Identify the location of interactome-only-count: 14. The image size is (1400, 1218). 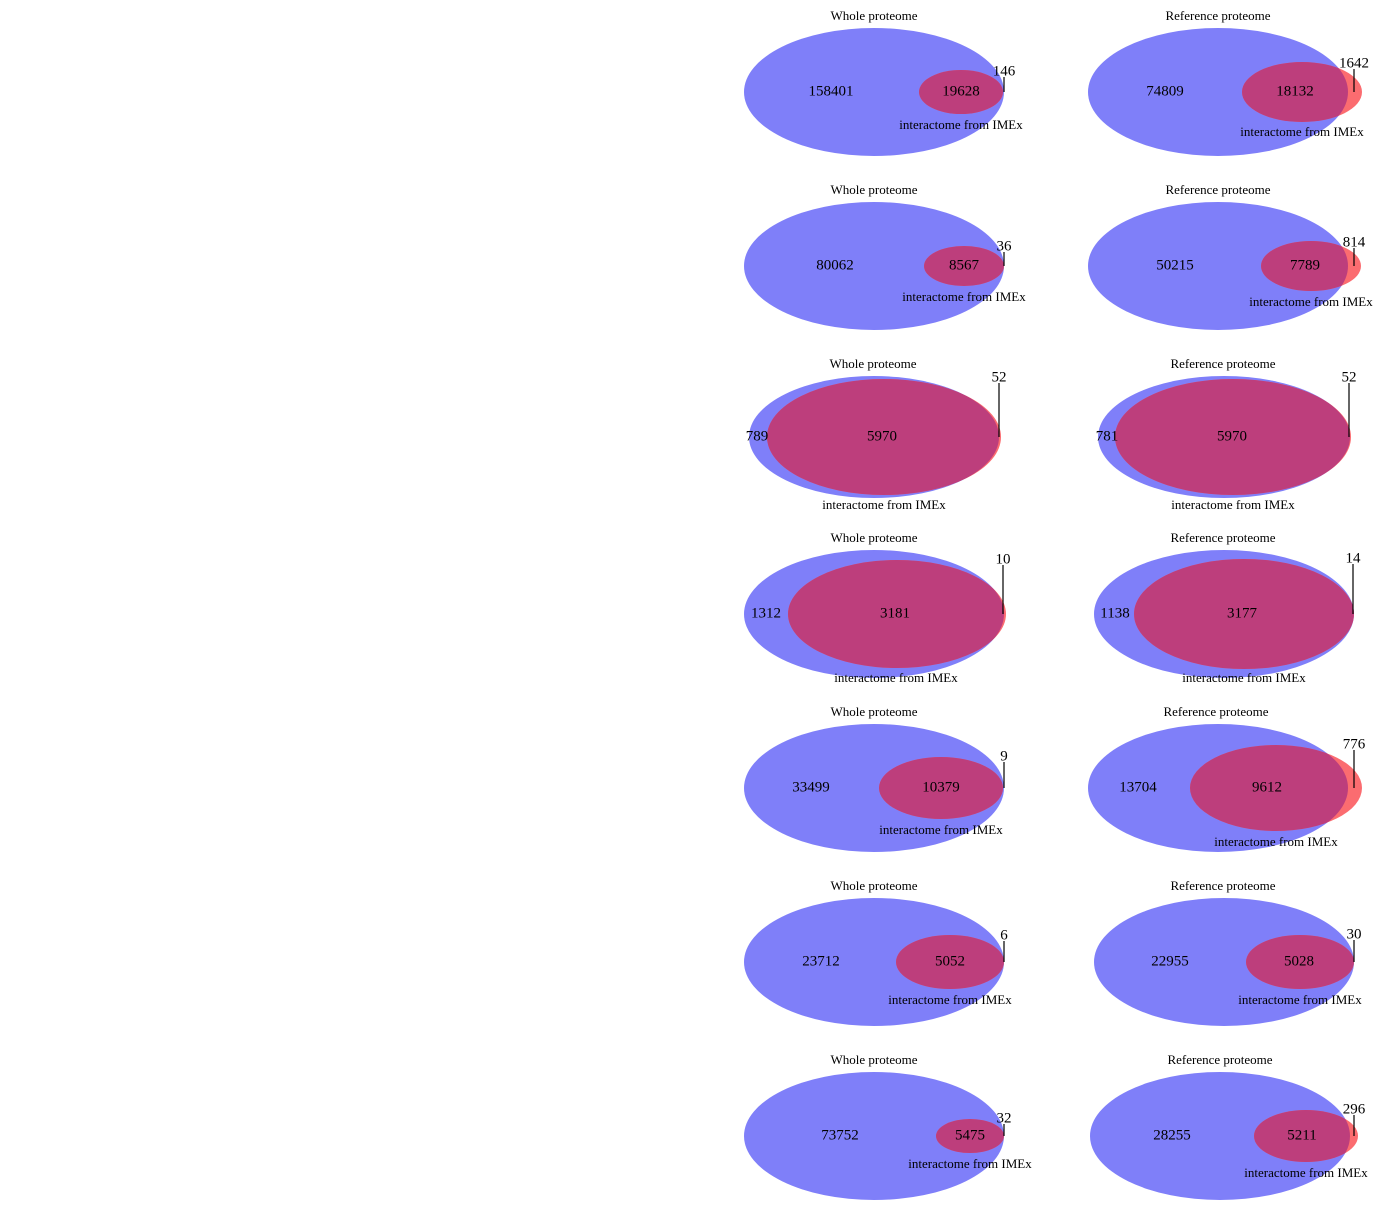
(1354, 558).